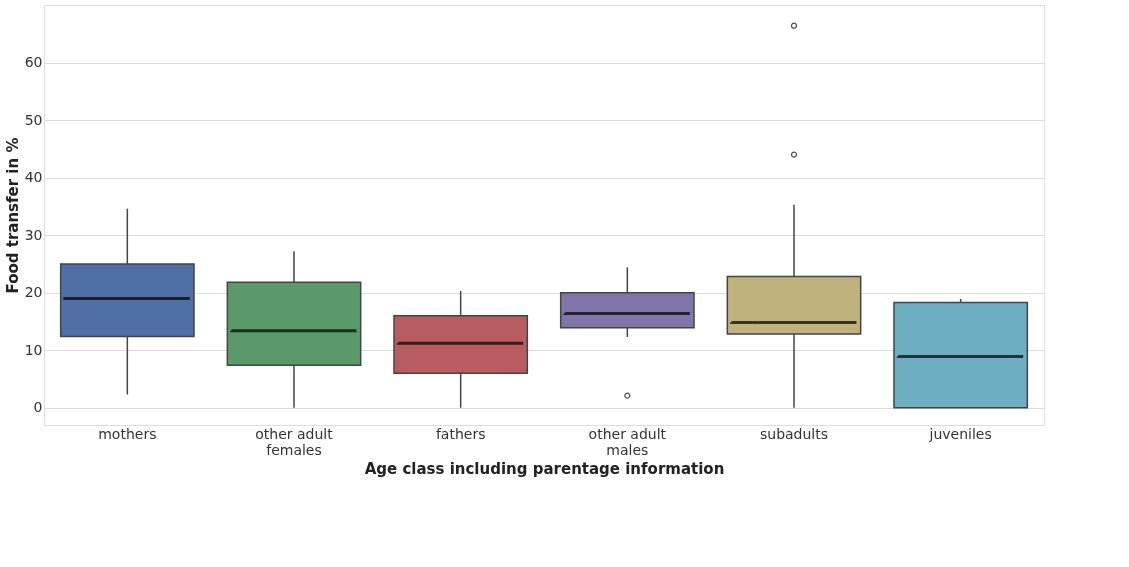 The width and height of the screenshot is (1129, 567). What do you see at coordinates (33, 119) in the screenshot?
I see `y-tick-label: 50` at bounding box center [33, 119].